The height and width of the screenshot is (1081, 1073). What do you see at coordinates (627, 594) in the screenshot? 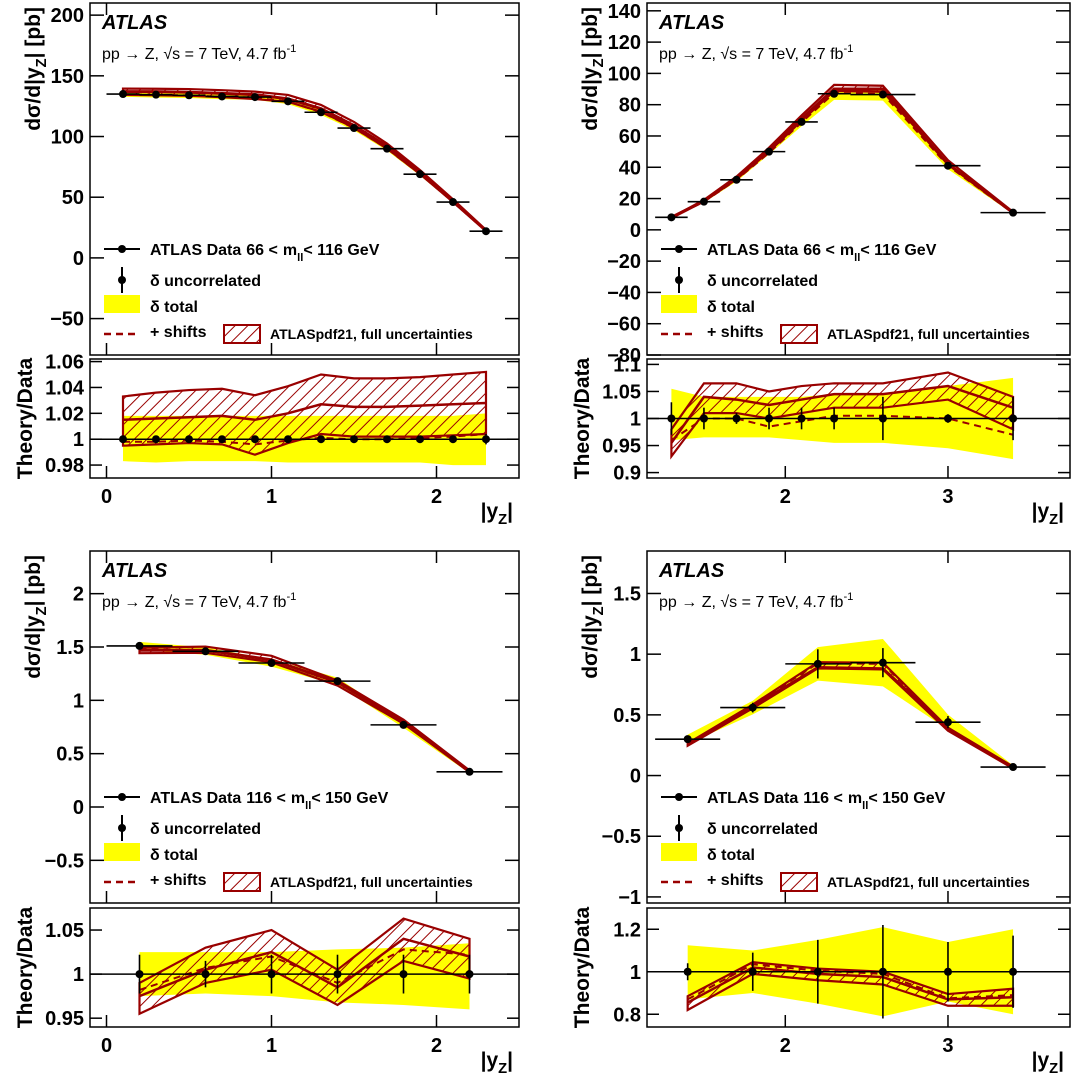
I see `main-ytick-label: 1.5` at bounding box center [627, 594].